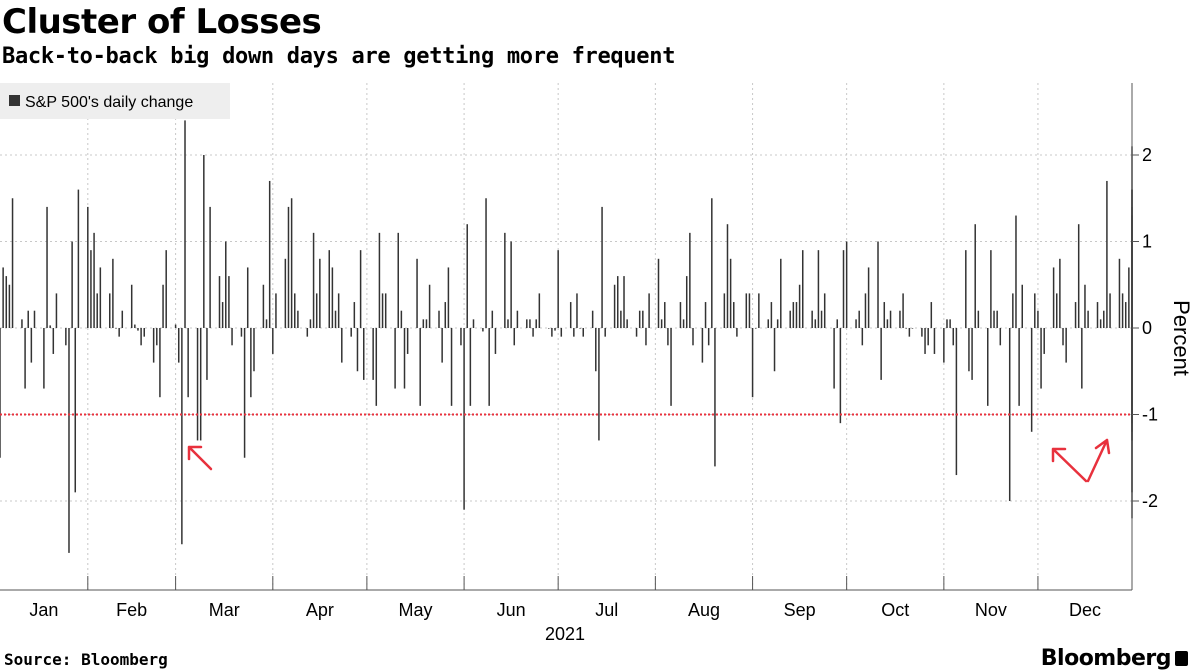  I want to click on x-tick-label: Oct, so click(895, 610).